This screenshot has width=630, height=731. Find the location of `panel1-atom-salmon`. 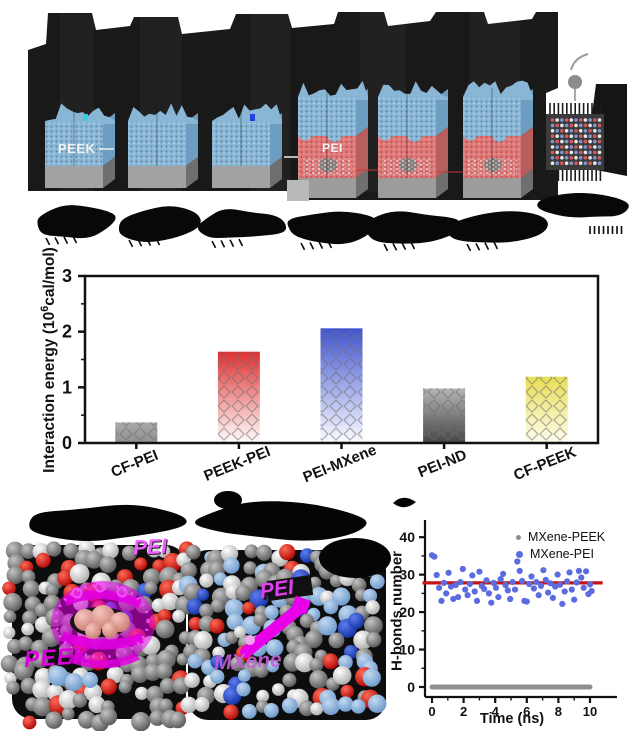

panel1-atom-salmon is located at coordinates (93, 631).